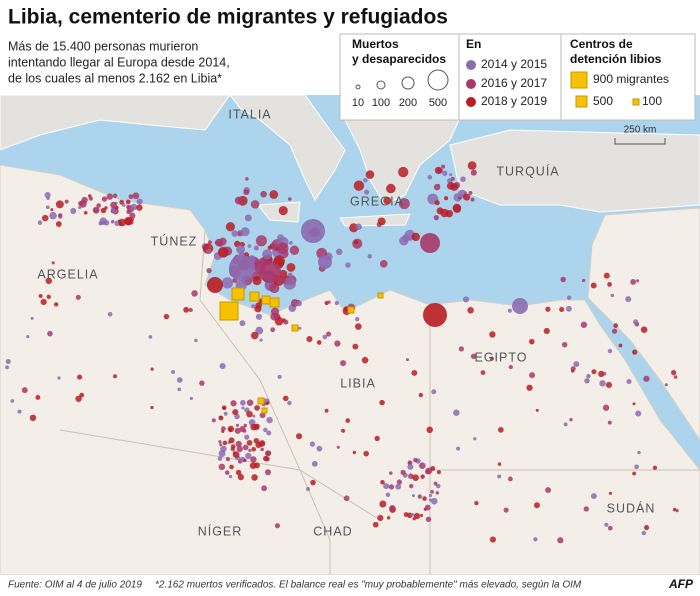 Image resolution: width=700 pixels, height=596 pixels. What do you see at coordinates (332, 531) in the screenshot?
I see `country-label: CHAD` at bounding box center [332, 531].